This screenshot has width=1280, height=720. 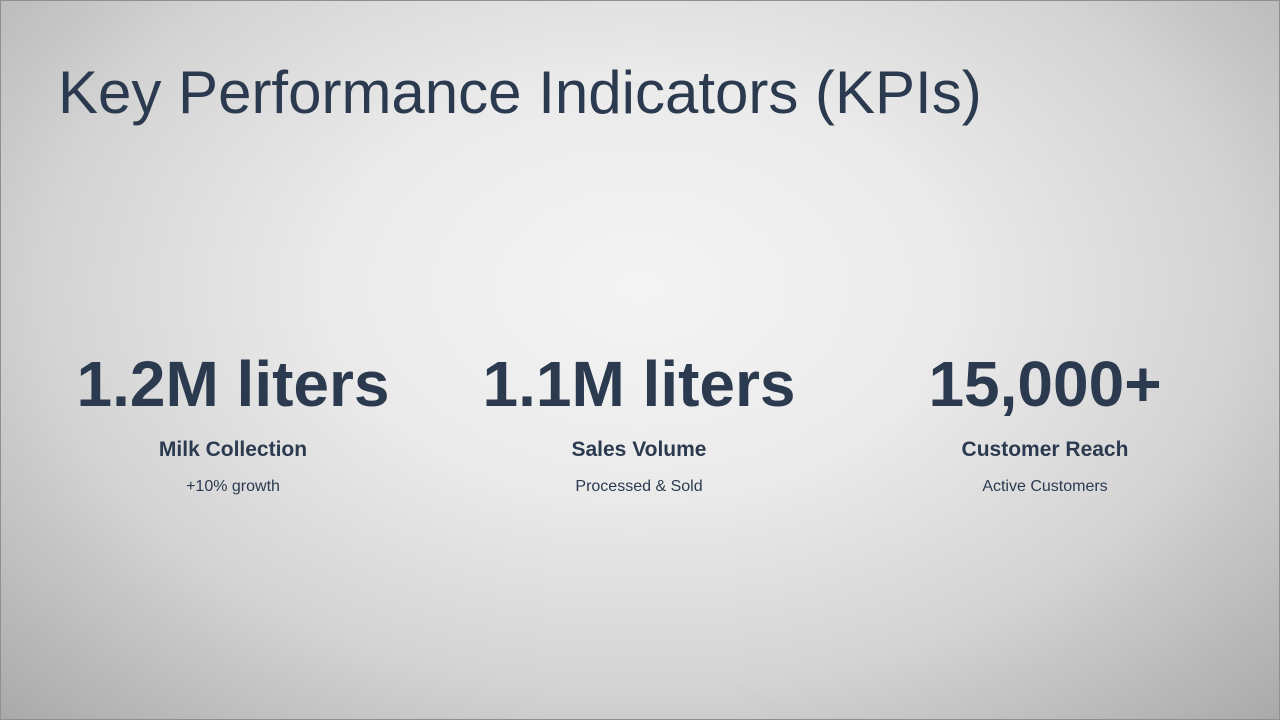 What do you see at coordinates (233, 486) in the screenshot?
I see `kpi-sublabel: +10% growth` at bounding box center [233, 486].